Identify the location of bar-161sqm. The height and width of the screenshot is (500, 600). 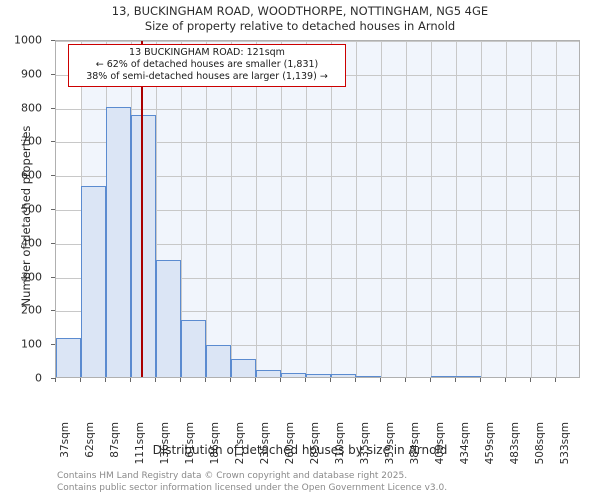
(193, 348).